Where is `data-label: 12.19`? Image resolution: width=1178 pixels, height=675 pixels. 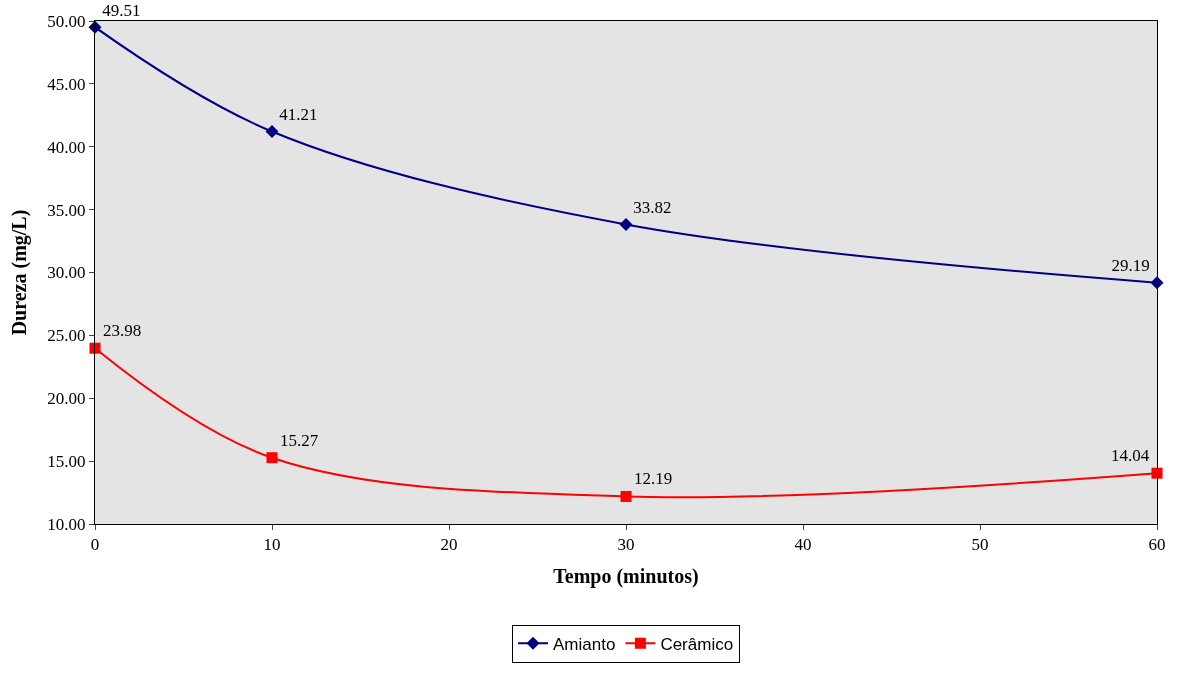
data-label: 12.19 is located at coordinates (653, 479).